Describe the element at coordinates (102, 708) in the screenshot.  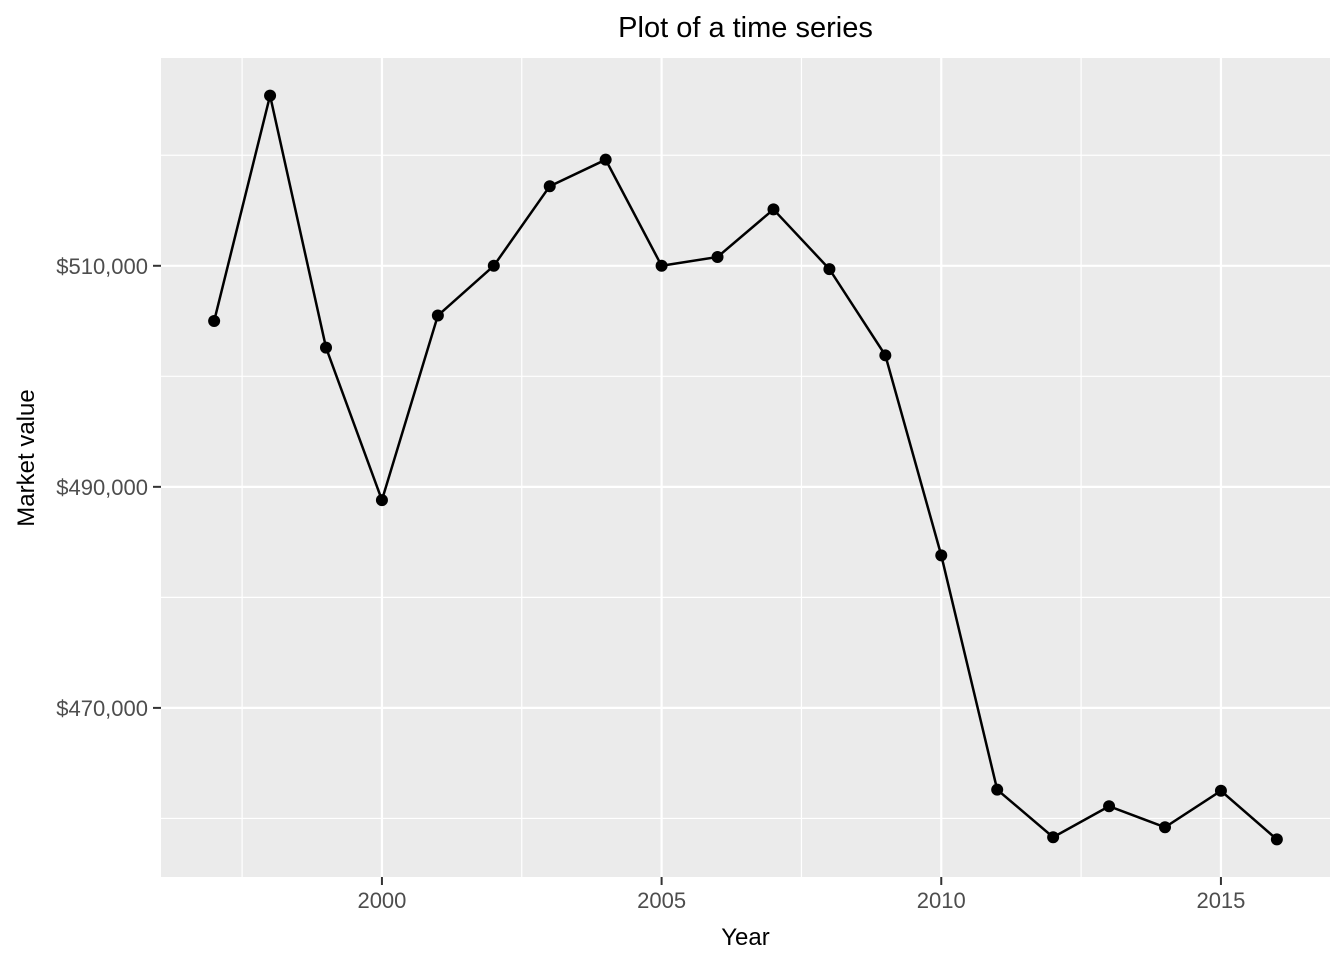
I see `y-tick-label: $470,000` at that location.